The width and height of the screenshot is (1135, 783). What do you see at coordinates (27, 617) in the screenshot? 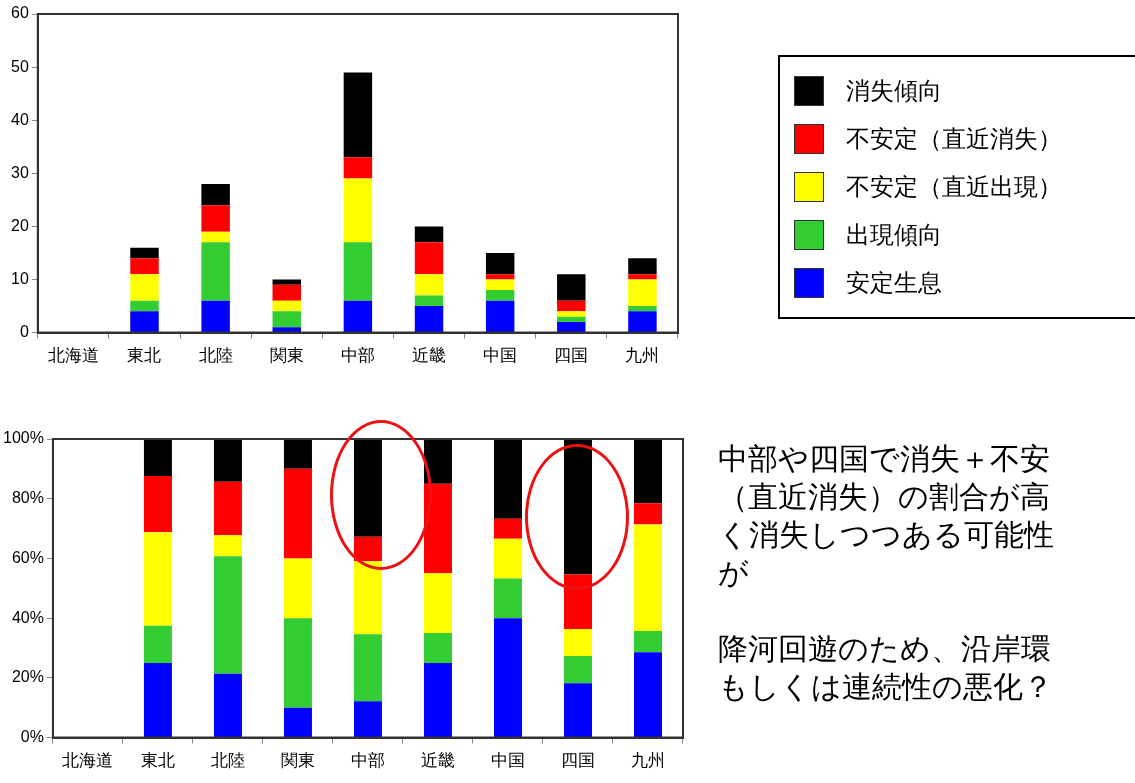
I see `y-tick-label: 40%` at bounding box center [27, 617].